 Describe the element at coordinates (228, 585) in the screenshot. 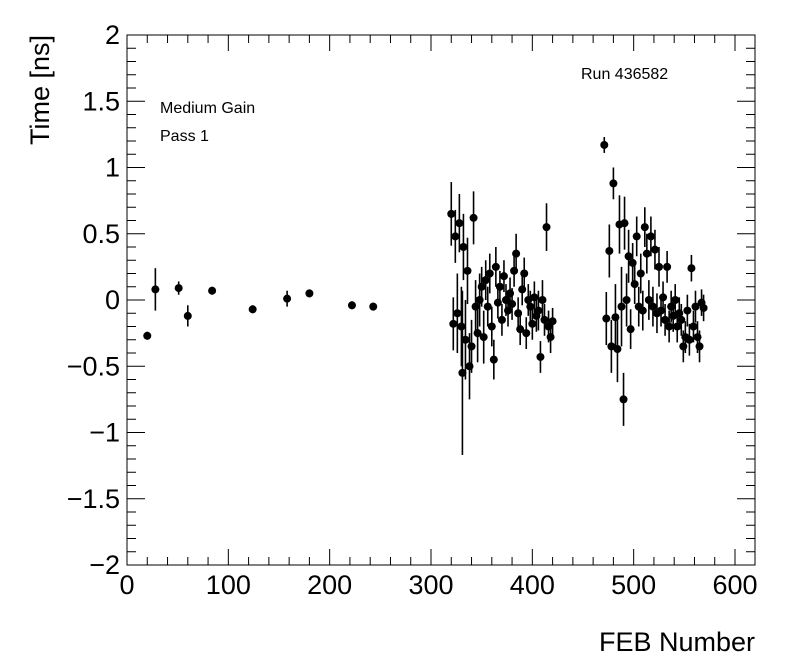

I see `x-tick-label: 100` at that location.